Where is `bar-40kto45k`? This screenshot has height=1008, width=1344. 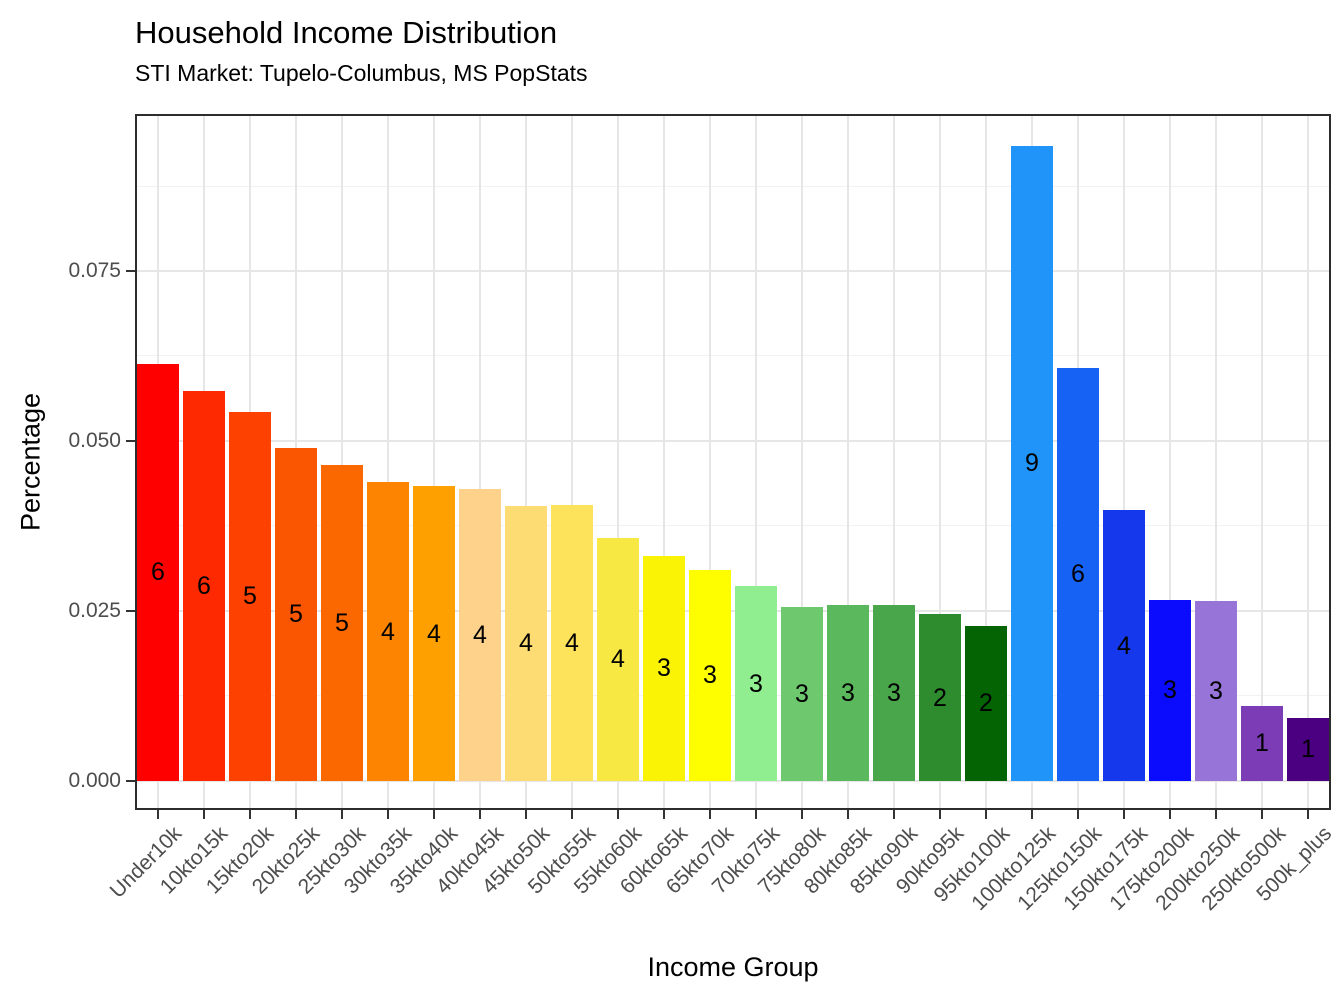 bar-40kto45k is located at coordinates (480, 635).